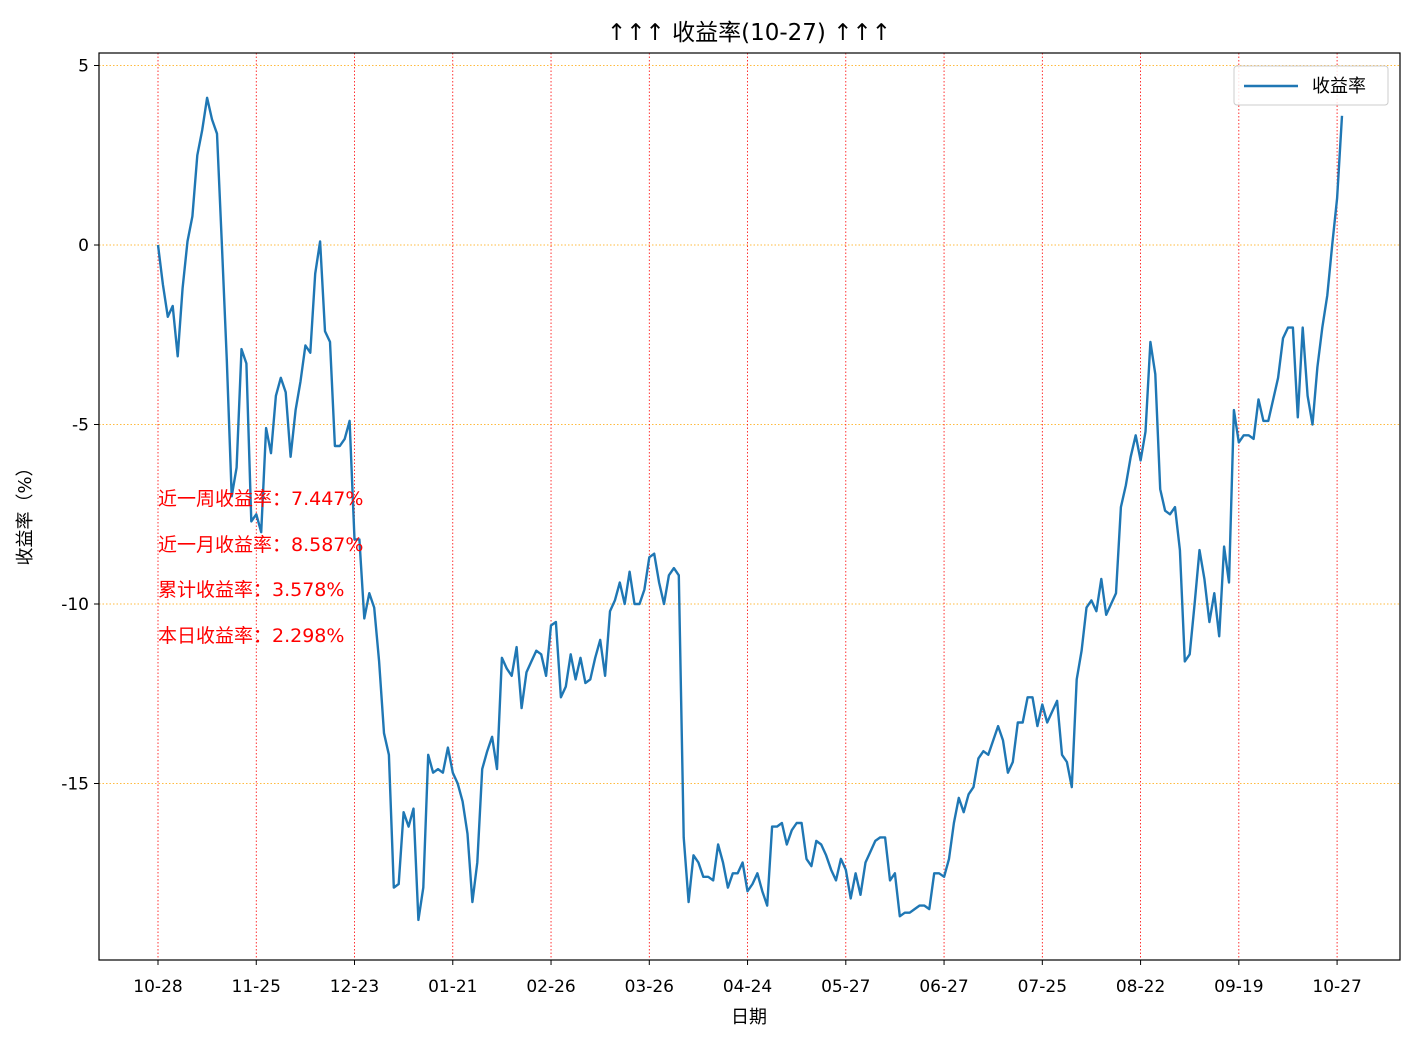 The width and height of the screenshot is (1417, 1042). Describe the element at coordinates (256, 987) in the screenshot. I see `x-tick-label: 11-25` at that location.